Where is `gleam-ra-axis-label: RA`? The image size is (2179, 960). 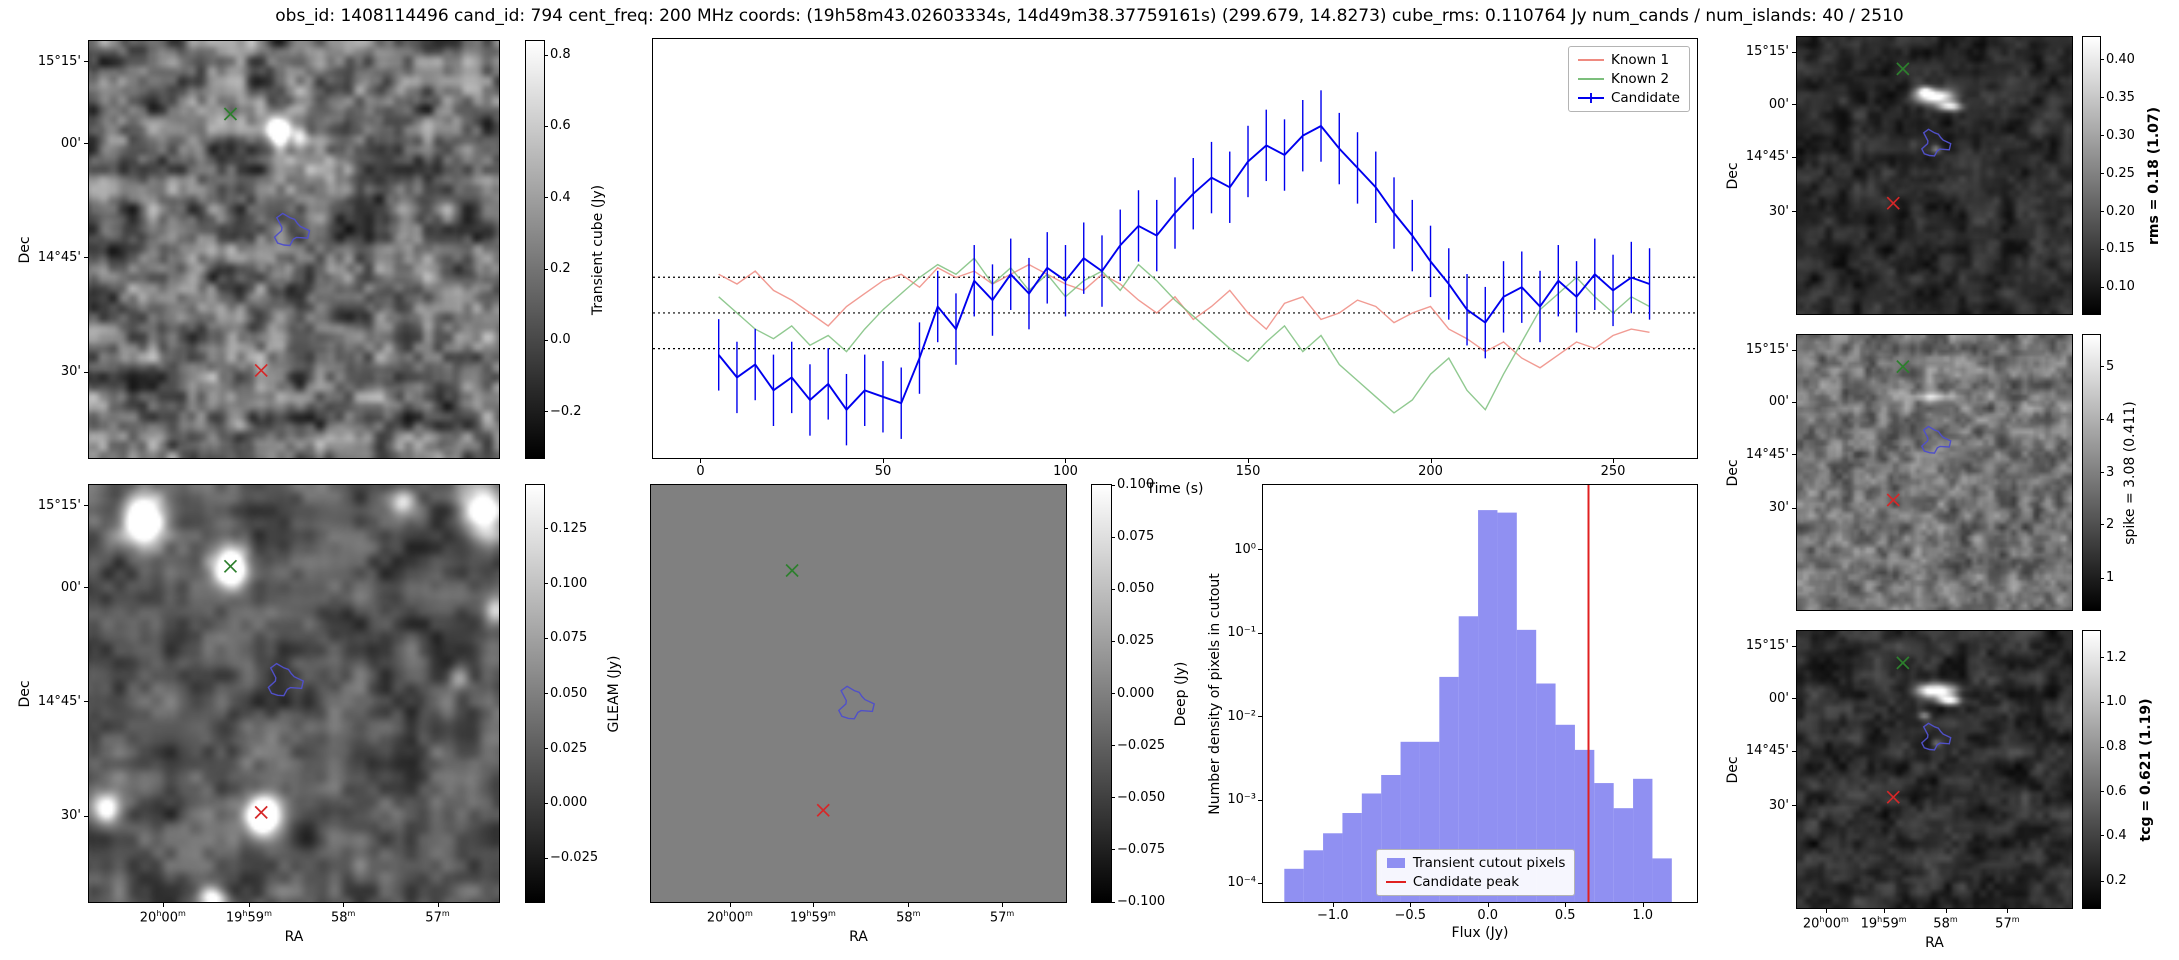
gleam-ra-axis-label: RA is located at coordinates (294, 937).